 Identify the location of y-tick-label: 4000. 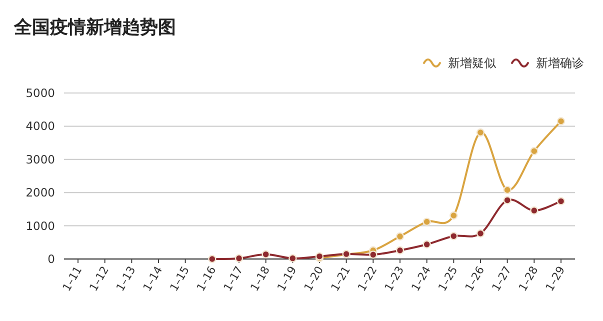
(40, 126).